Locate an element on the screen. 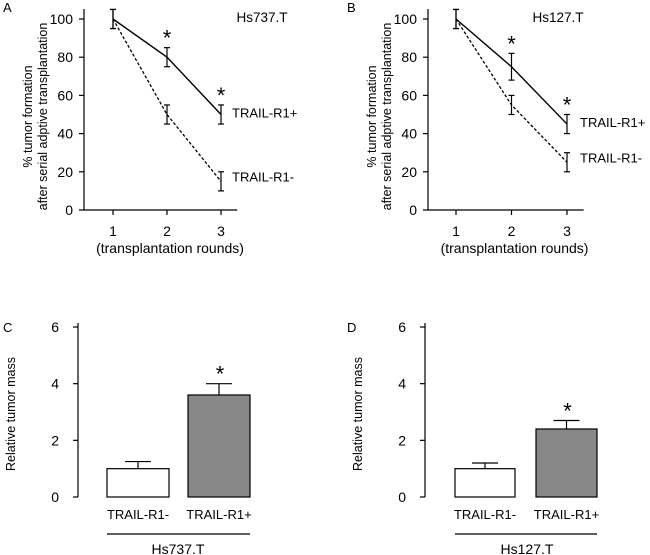 Image resolution: width=650 pixels, height=555 pixels. panel-letter: C is located at coordinates (7, 327).